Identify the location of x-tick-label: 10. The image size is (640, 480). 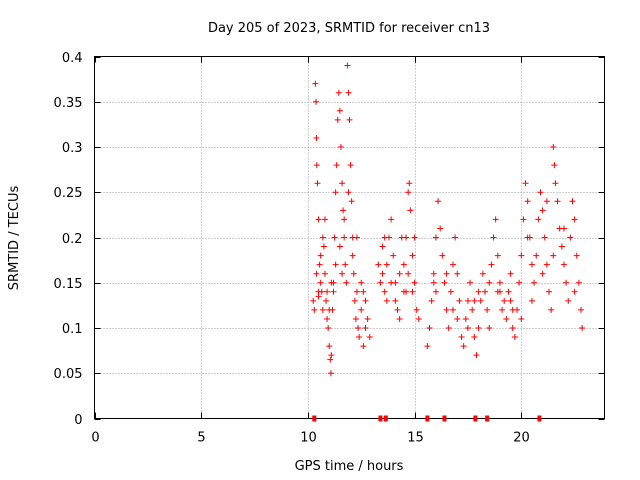
(308, 438).